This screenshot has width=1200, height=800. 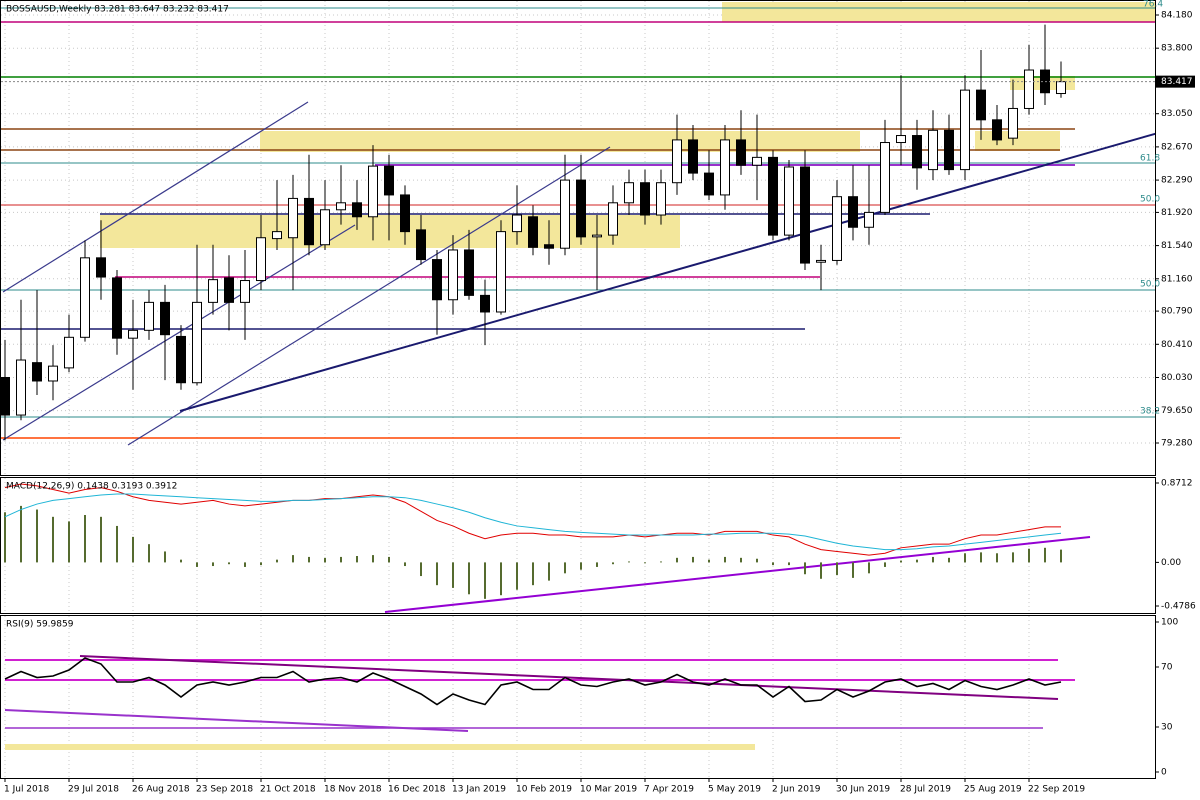 I want to click on x-tick-label: 7 Apr 2019, so click(x=669, y=790).